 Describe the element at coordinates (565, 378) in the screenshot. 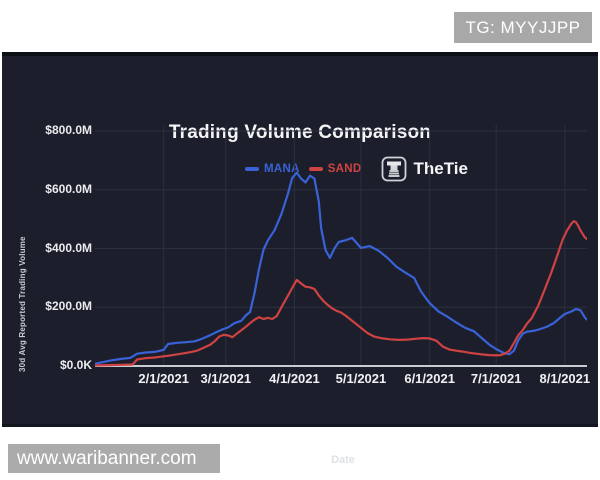

I see `x-tick-label: 8/1/2021` at that location.